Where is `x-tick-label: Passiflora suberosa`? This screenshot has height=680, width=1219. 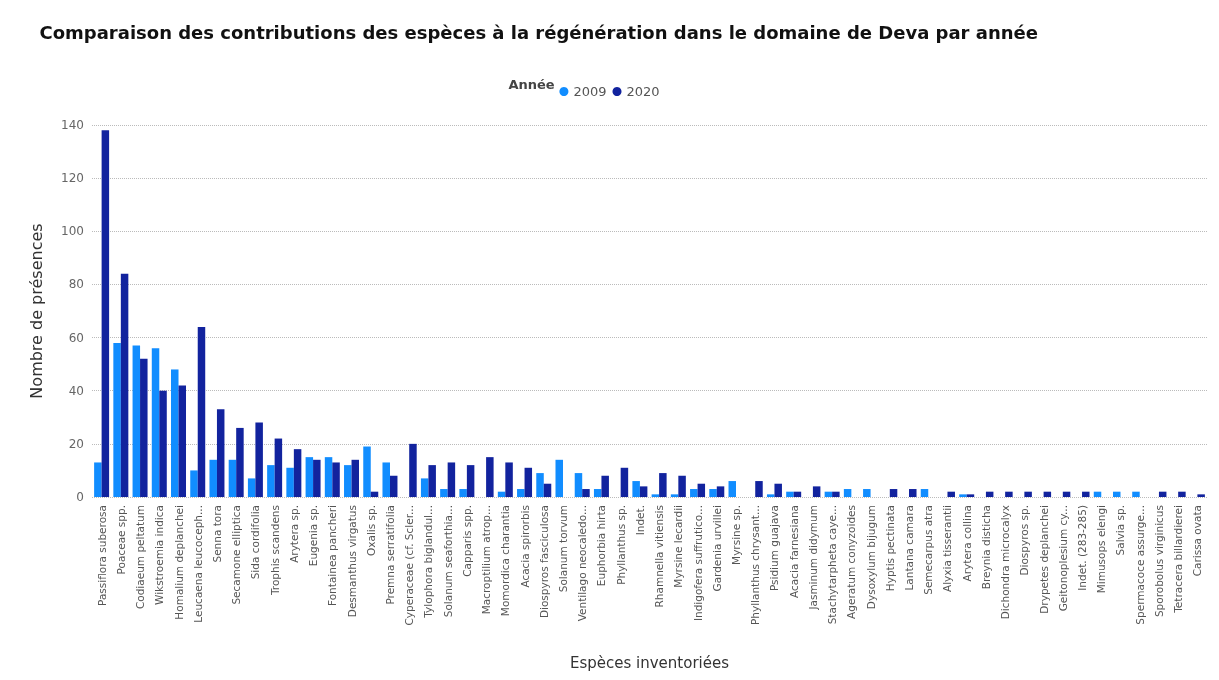
x-tick-label: Passiflora suberosa is located at coordinates (101, 555).